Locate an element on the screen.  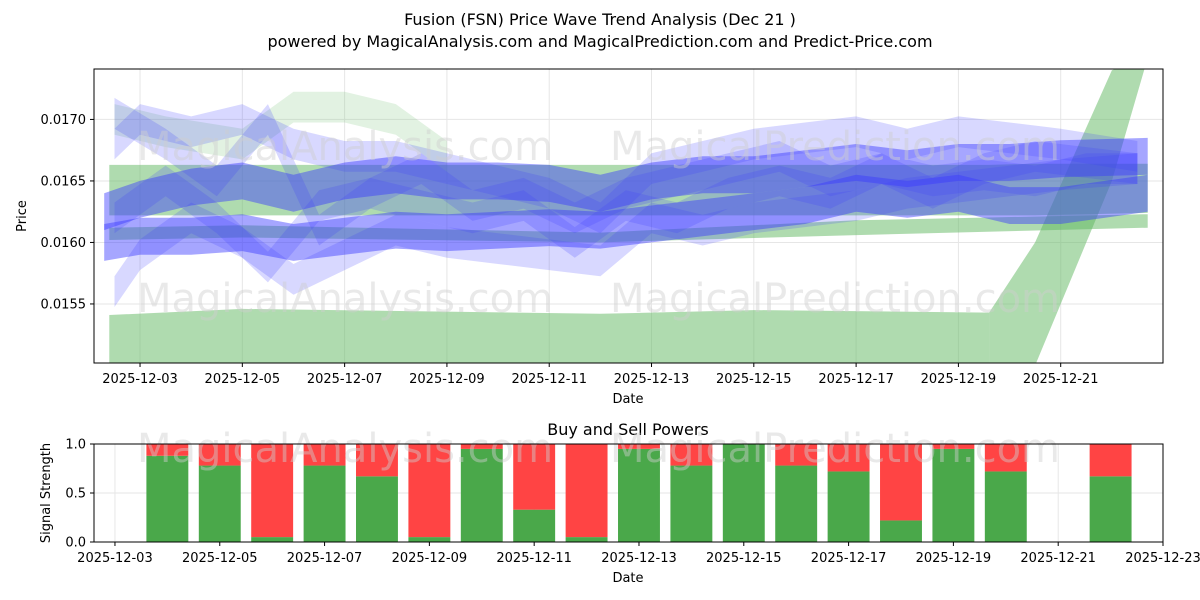
power-x-tick-label: 2025-12-19 is located at coordinates (954, 558).